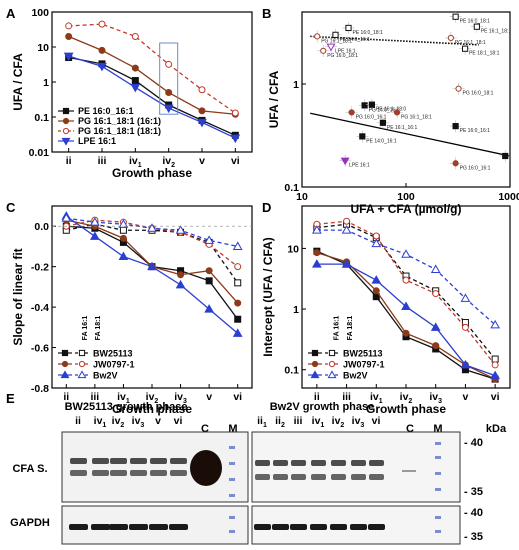  I want to click on x-tick-label: v, so click(202, 161).